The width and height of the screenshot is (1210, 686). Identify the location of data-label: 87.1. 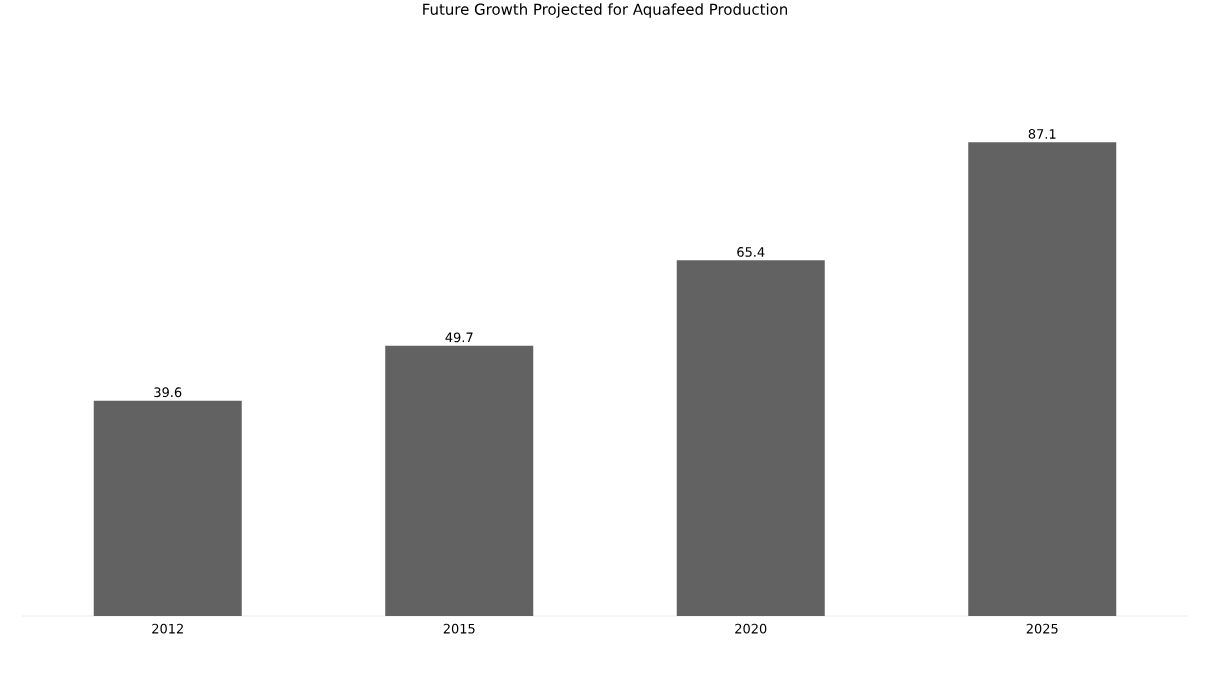
(1042, 134).